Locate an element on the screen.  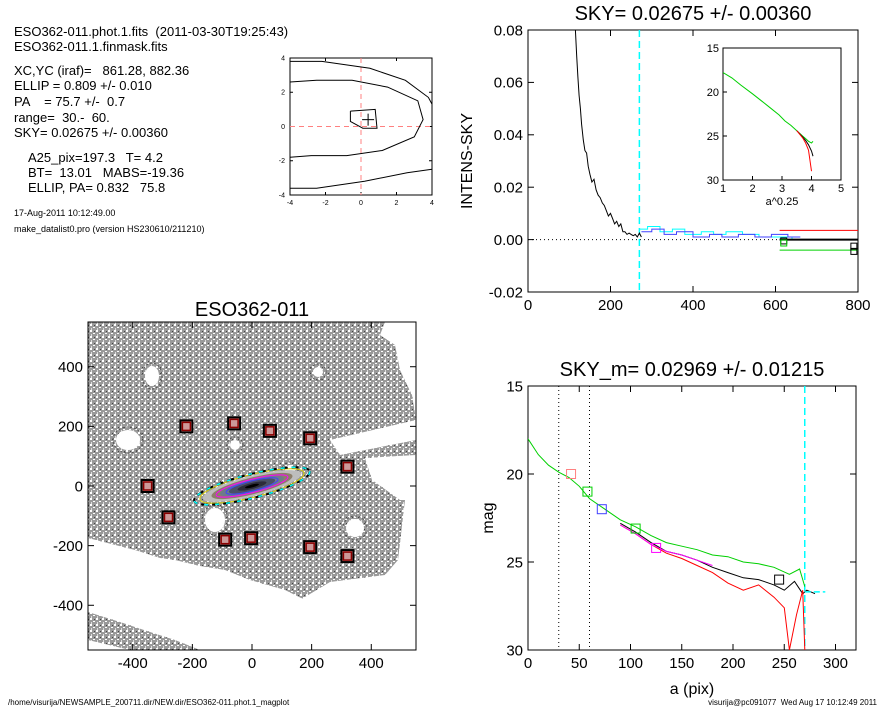
galaxy-isophote is located at coordinates (252, 486).